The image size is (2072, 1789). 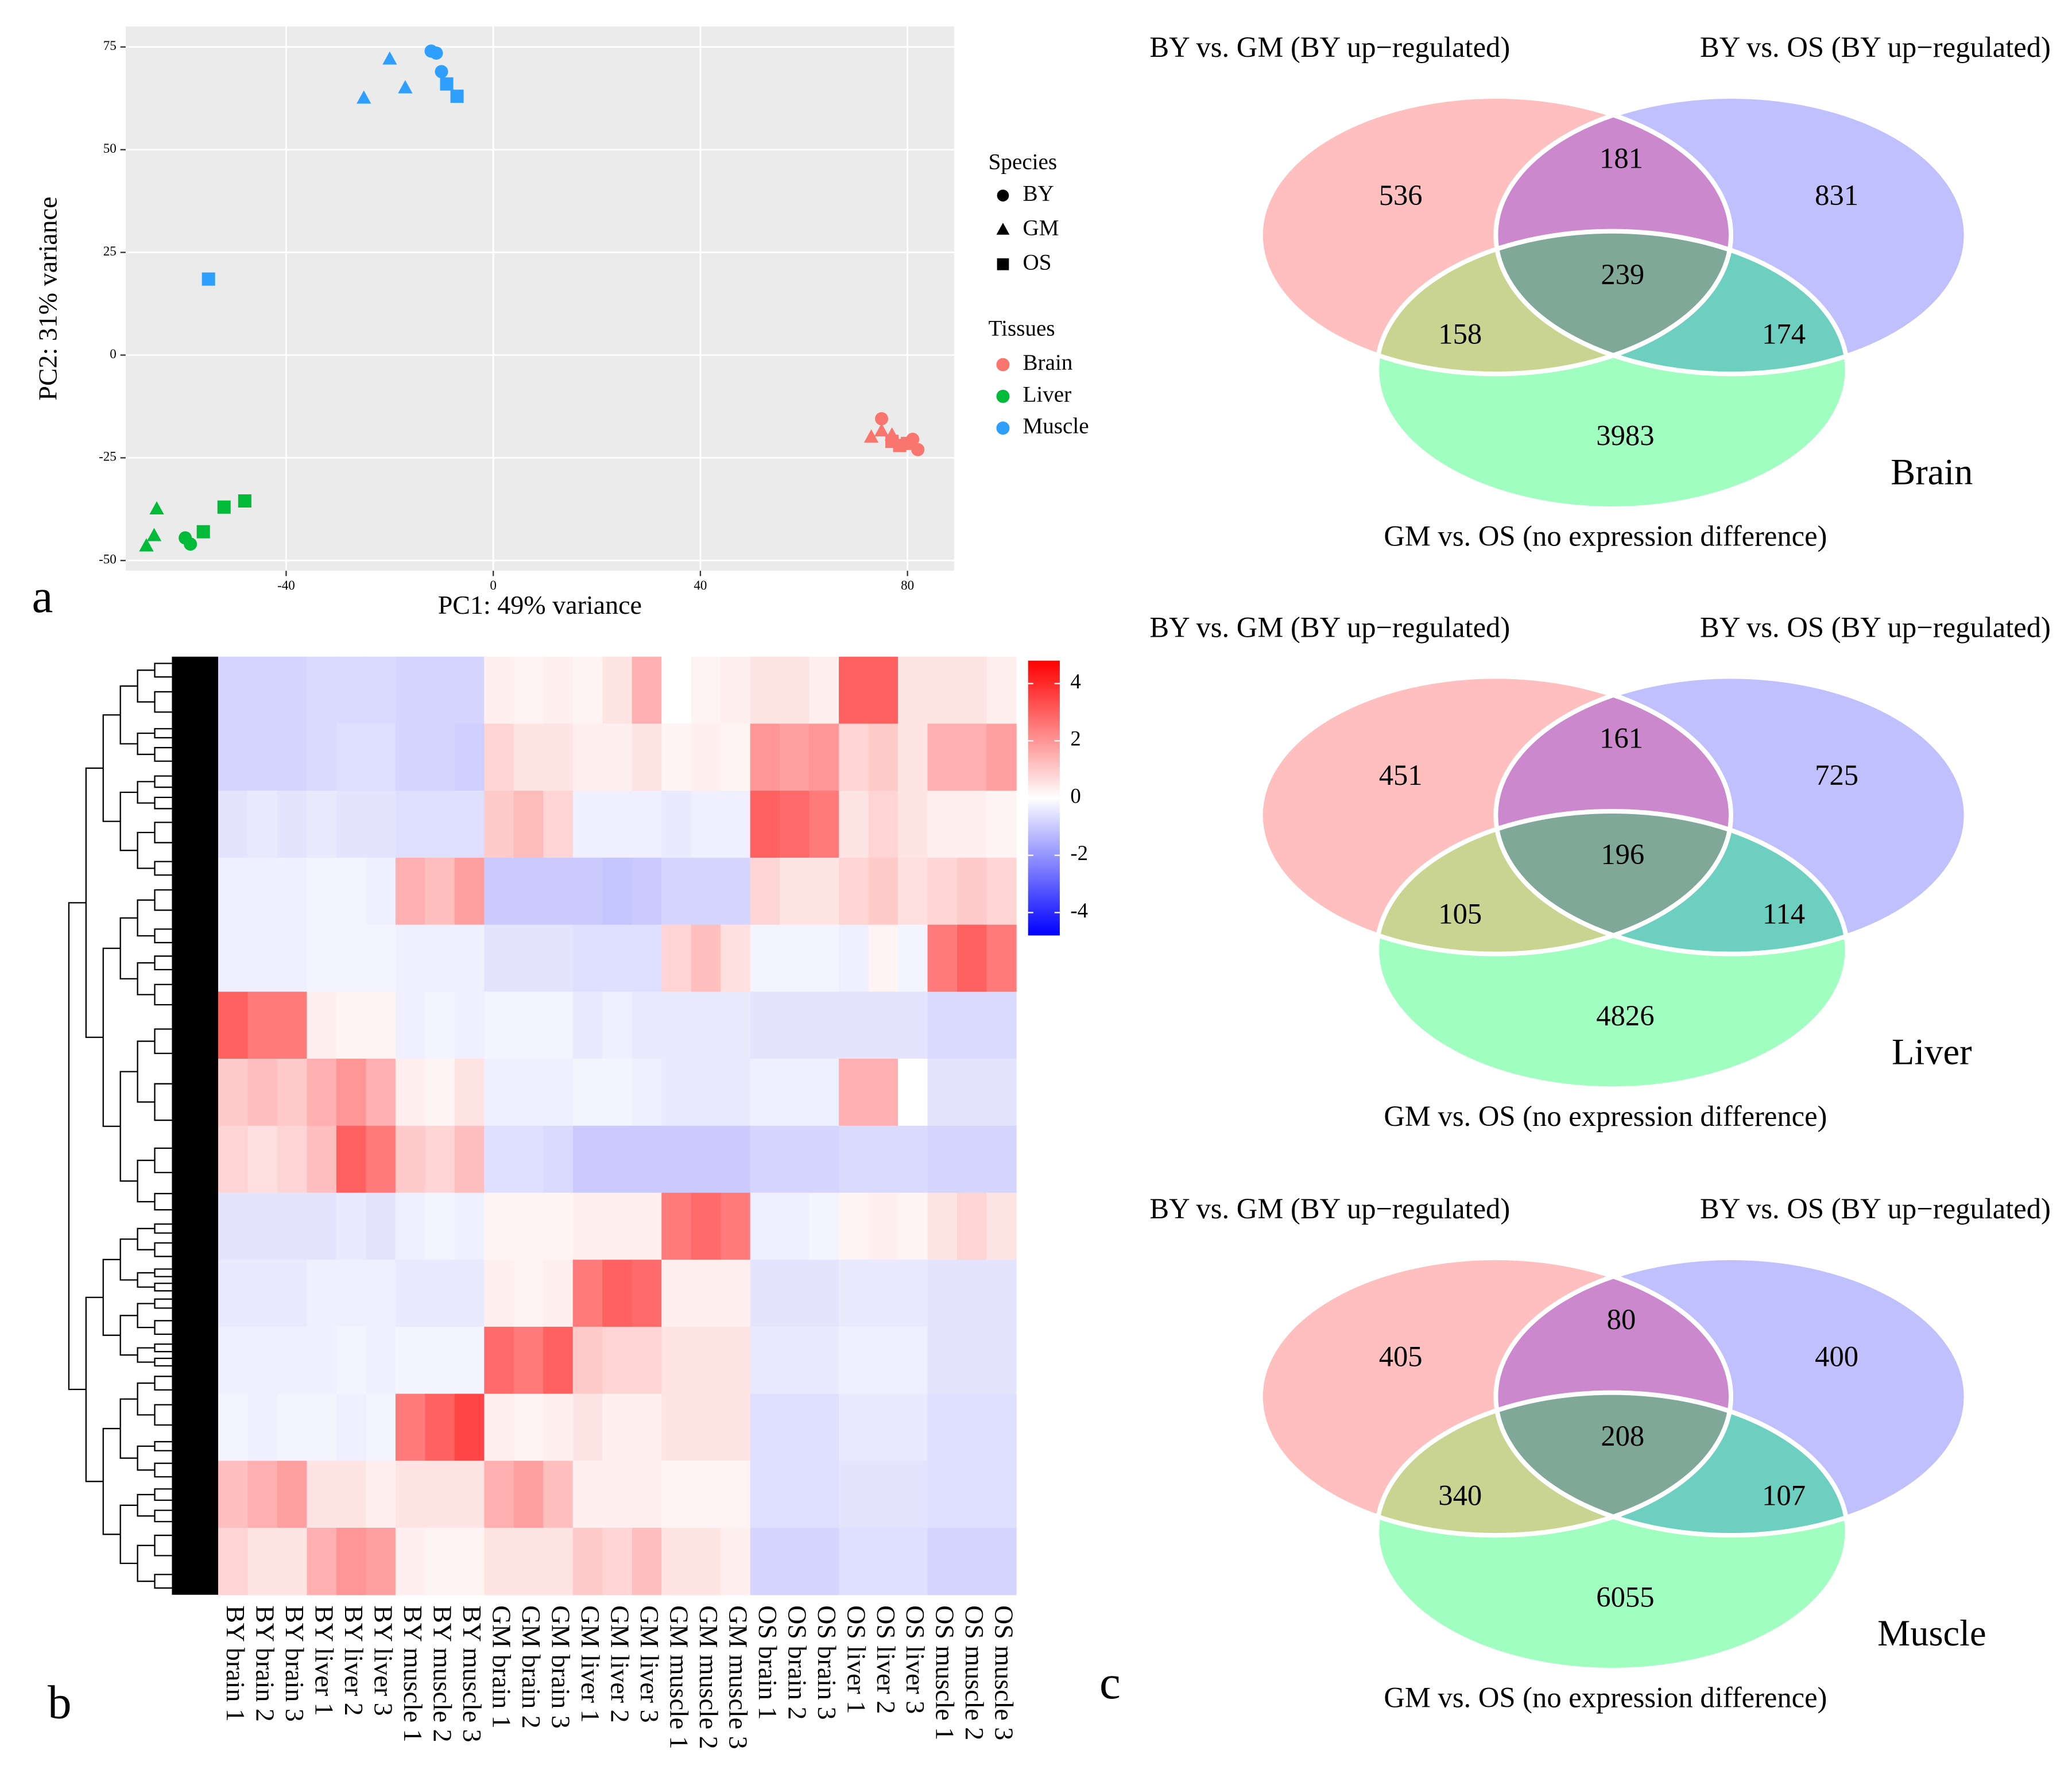 What do you see at coordinates (908, 443) in the screenshot?
I see `point` at bounding box center [908, 443].